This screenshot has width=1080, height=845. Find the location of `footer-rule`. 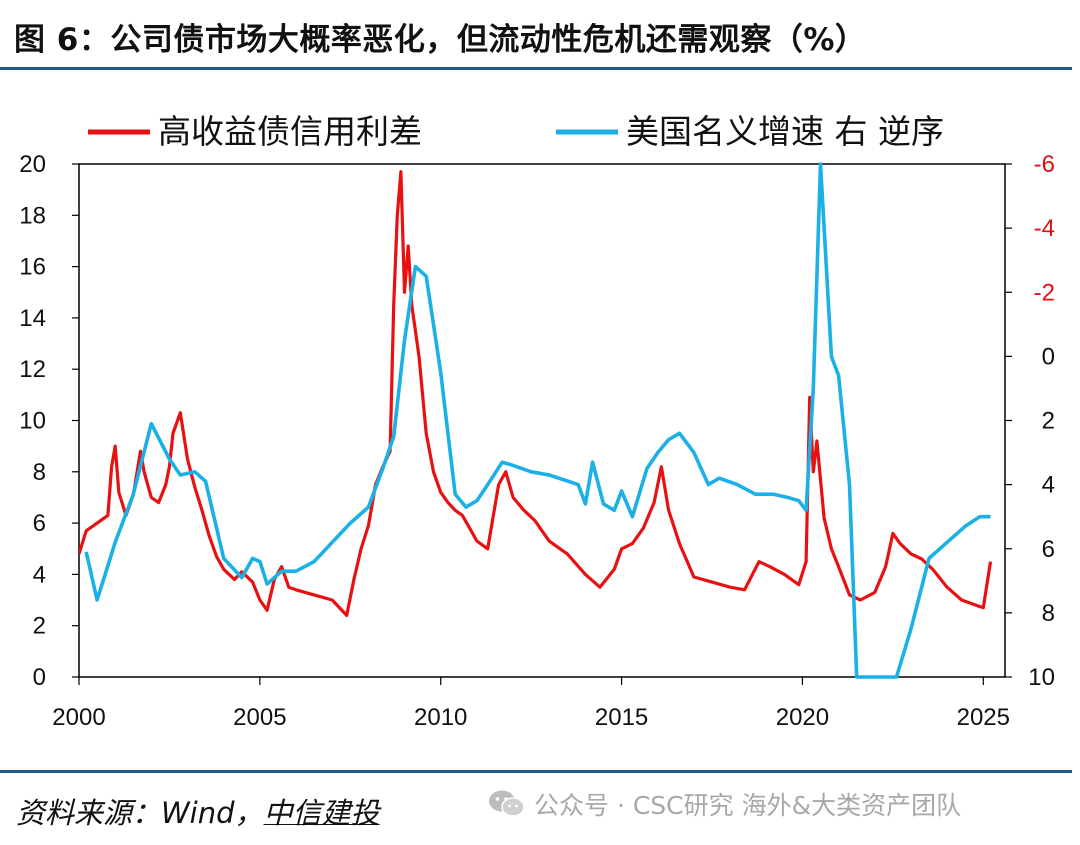

footer-rule is located at coordinates (536, 771).